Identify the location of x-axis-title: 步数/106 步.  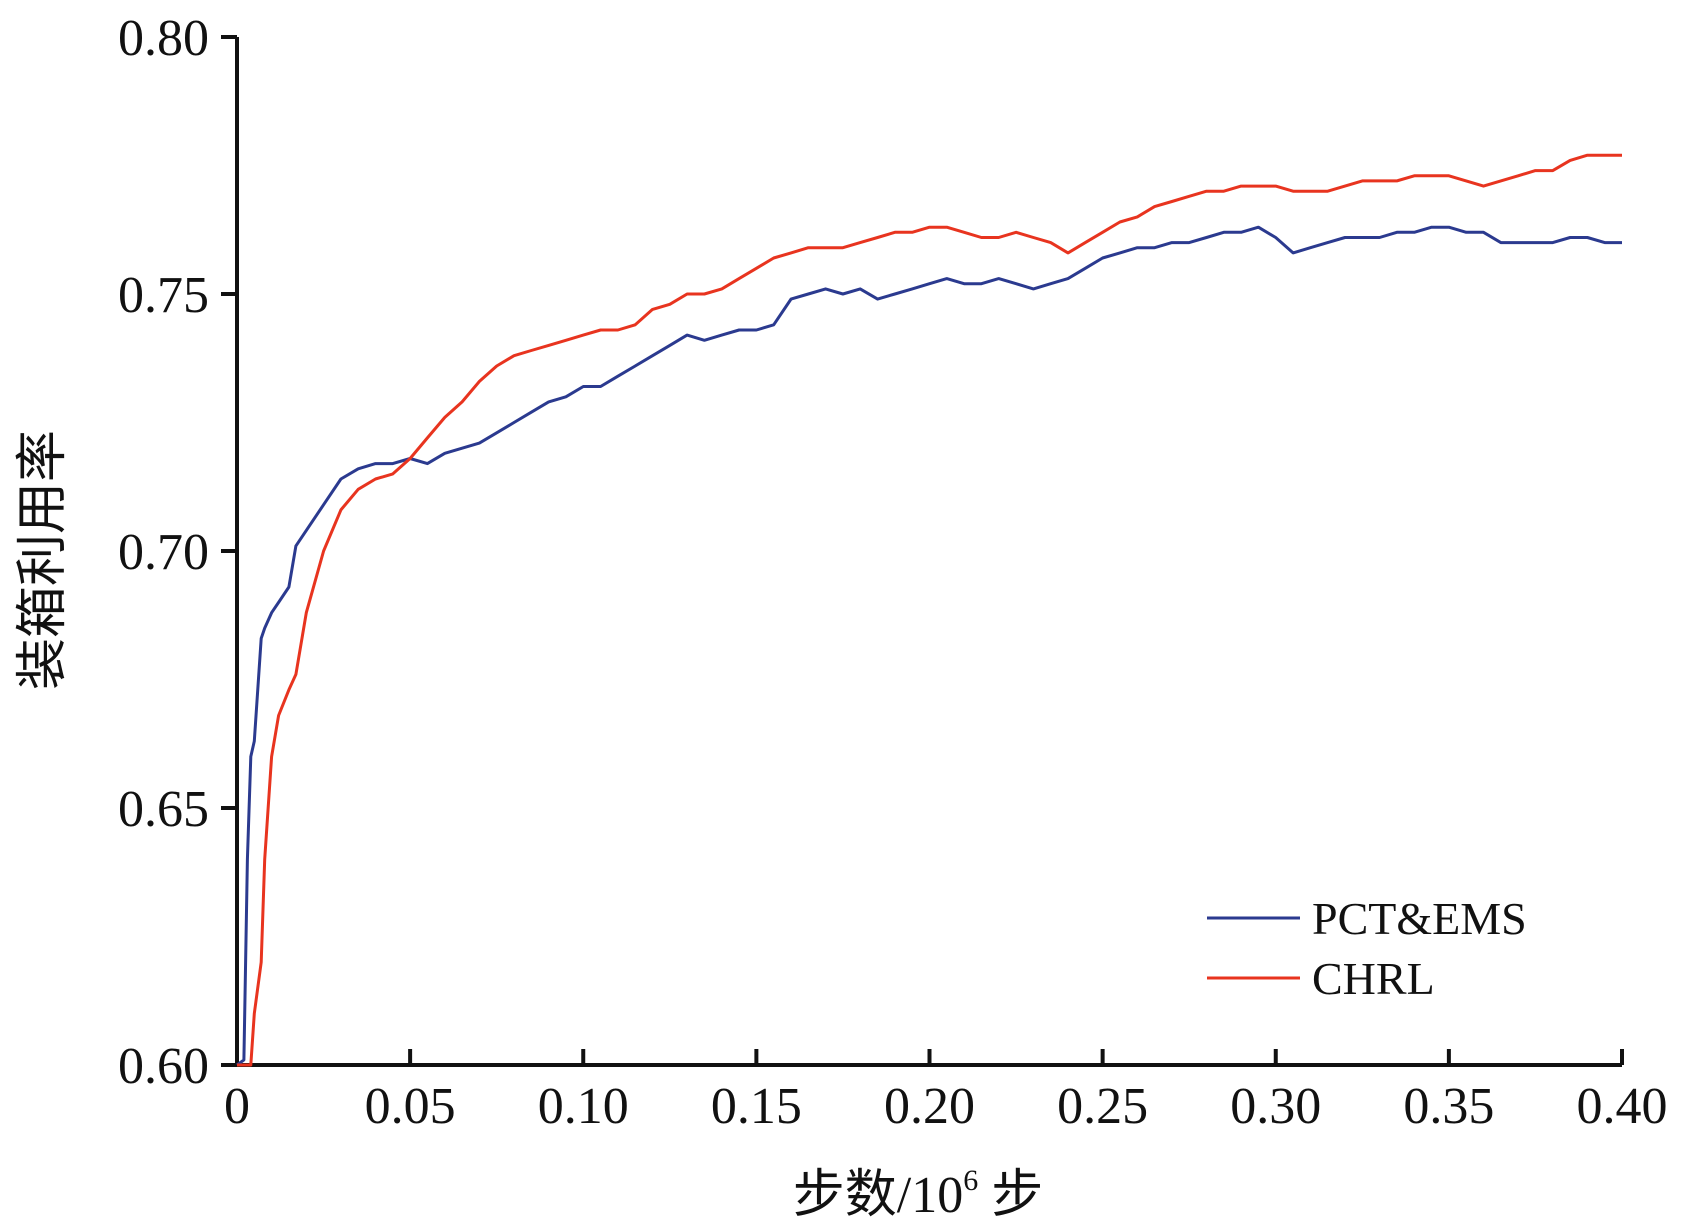
(918, 1194).